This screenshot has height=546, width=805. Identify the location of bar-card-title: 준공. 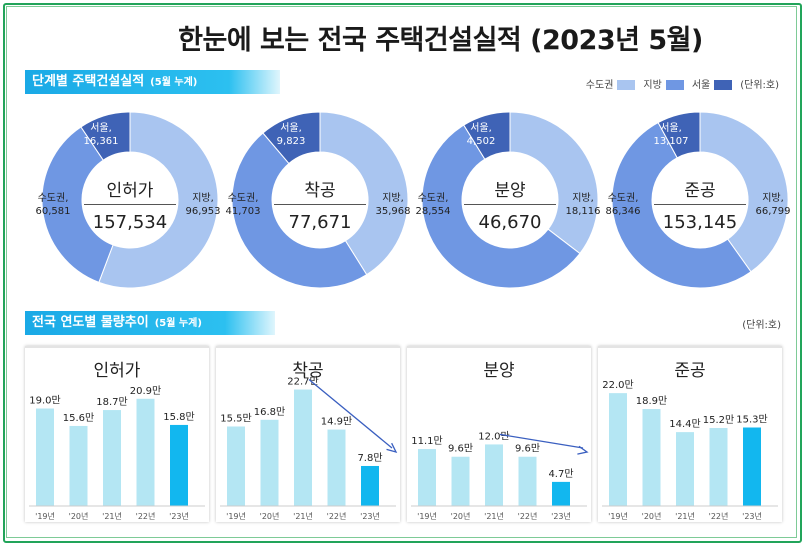
(690, 371).